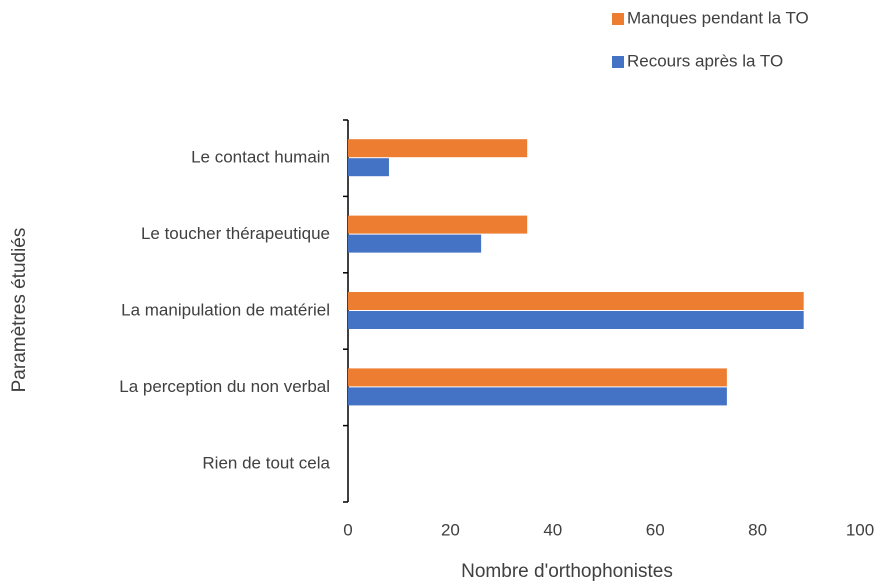 The image size is (886, 584). I want to click on x-tick-label: 60, so click(655, 529).